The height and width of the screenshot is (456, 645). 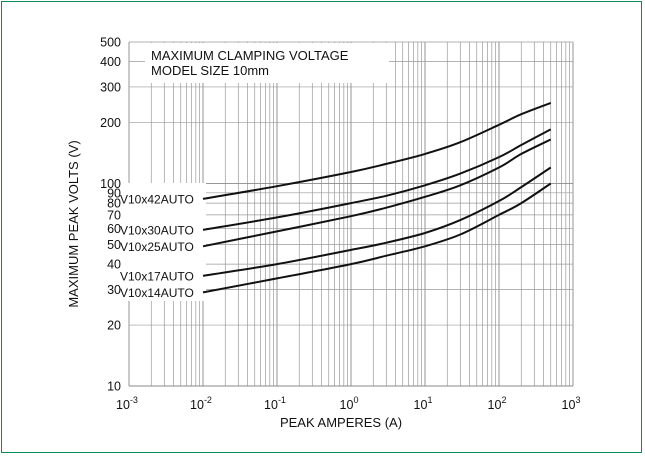 I want to click on y-tick-label: 100, so click(x=110, y=184).